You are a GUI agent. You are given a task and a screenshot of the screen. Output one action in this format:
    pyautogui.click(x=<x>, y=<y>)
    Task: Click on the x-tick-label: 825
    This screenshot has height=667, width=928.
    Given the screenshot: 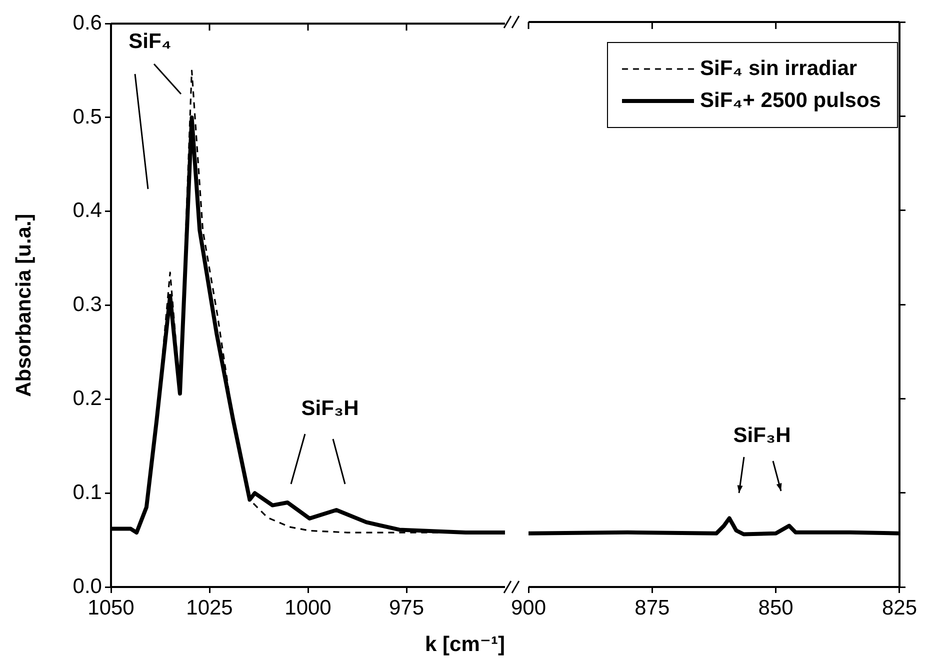 What is the action you would take?
    pyautogui.click(x=900, y=608)
    